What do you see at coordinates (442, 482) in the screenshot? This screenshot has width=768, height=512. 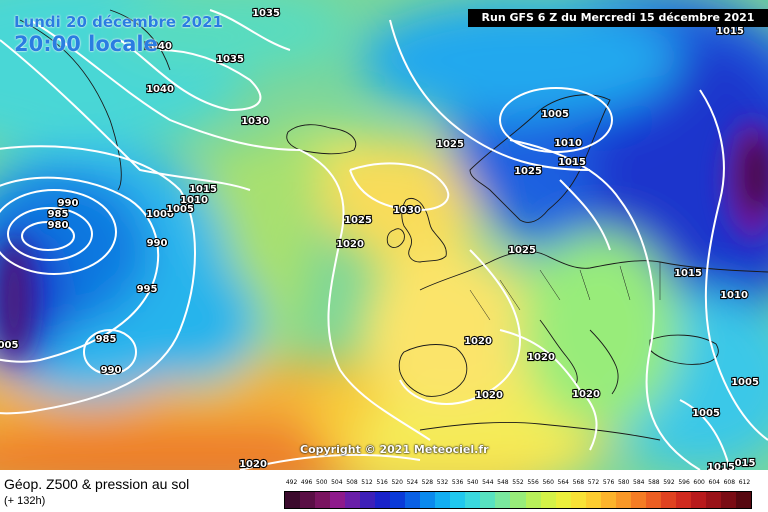 I see `legend-value: 532` at bounding box center [442, 482].